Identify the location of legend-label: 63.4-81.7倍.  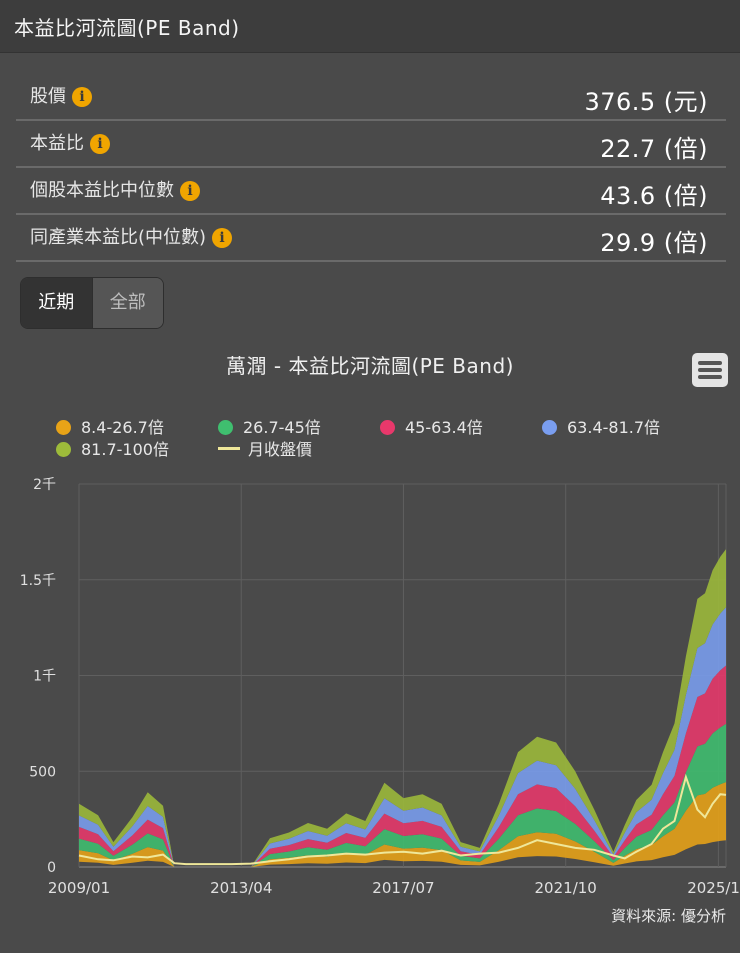
(614, 427).